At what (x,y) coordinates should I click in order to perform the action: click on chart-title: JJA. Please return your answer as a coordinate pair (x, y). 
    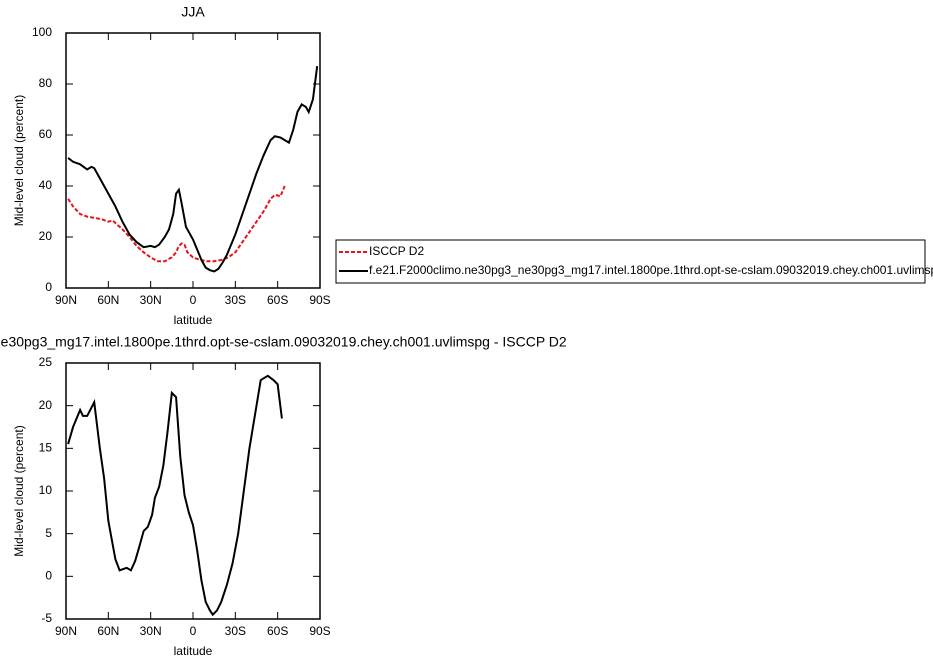
    Looking at the image, I should click on (193, 12).